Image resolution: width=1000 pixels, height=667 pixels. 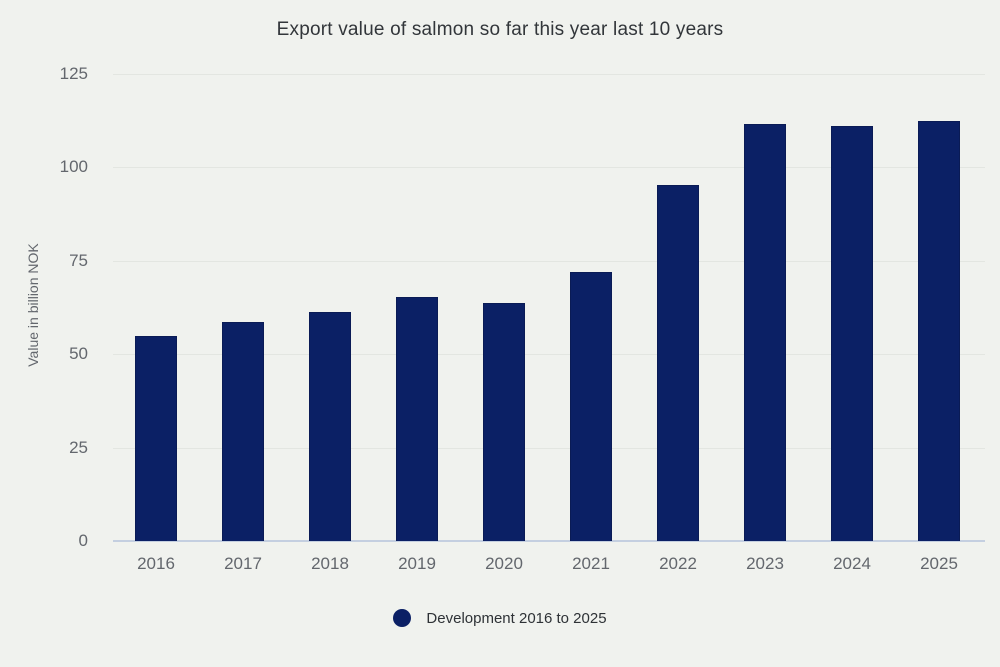 I want to click on x-tick-2017: 2017, so click(x=243, y=563).